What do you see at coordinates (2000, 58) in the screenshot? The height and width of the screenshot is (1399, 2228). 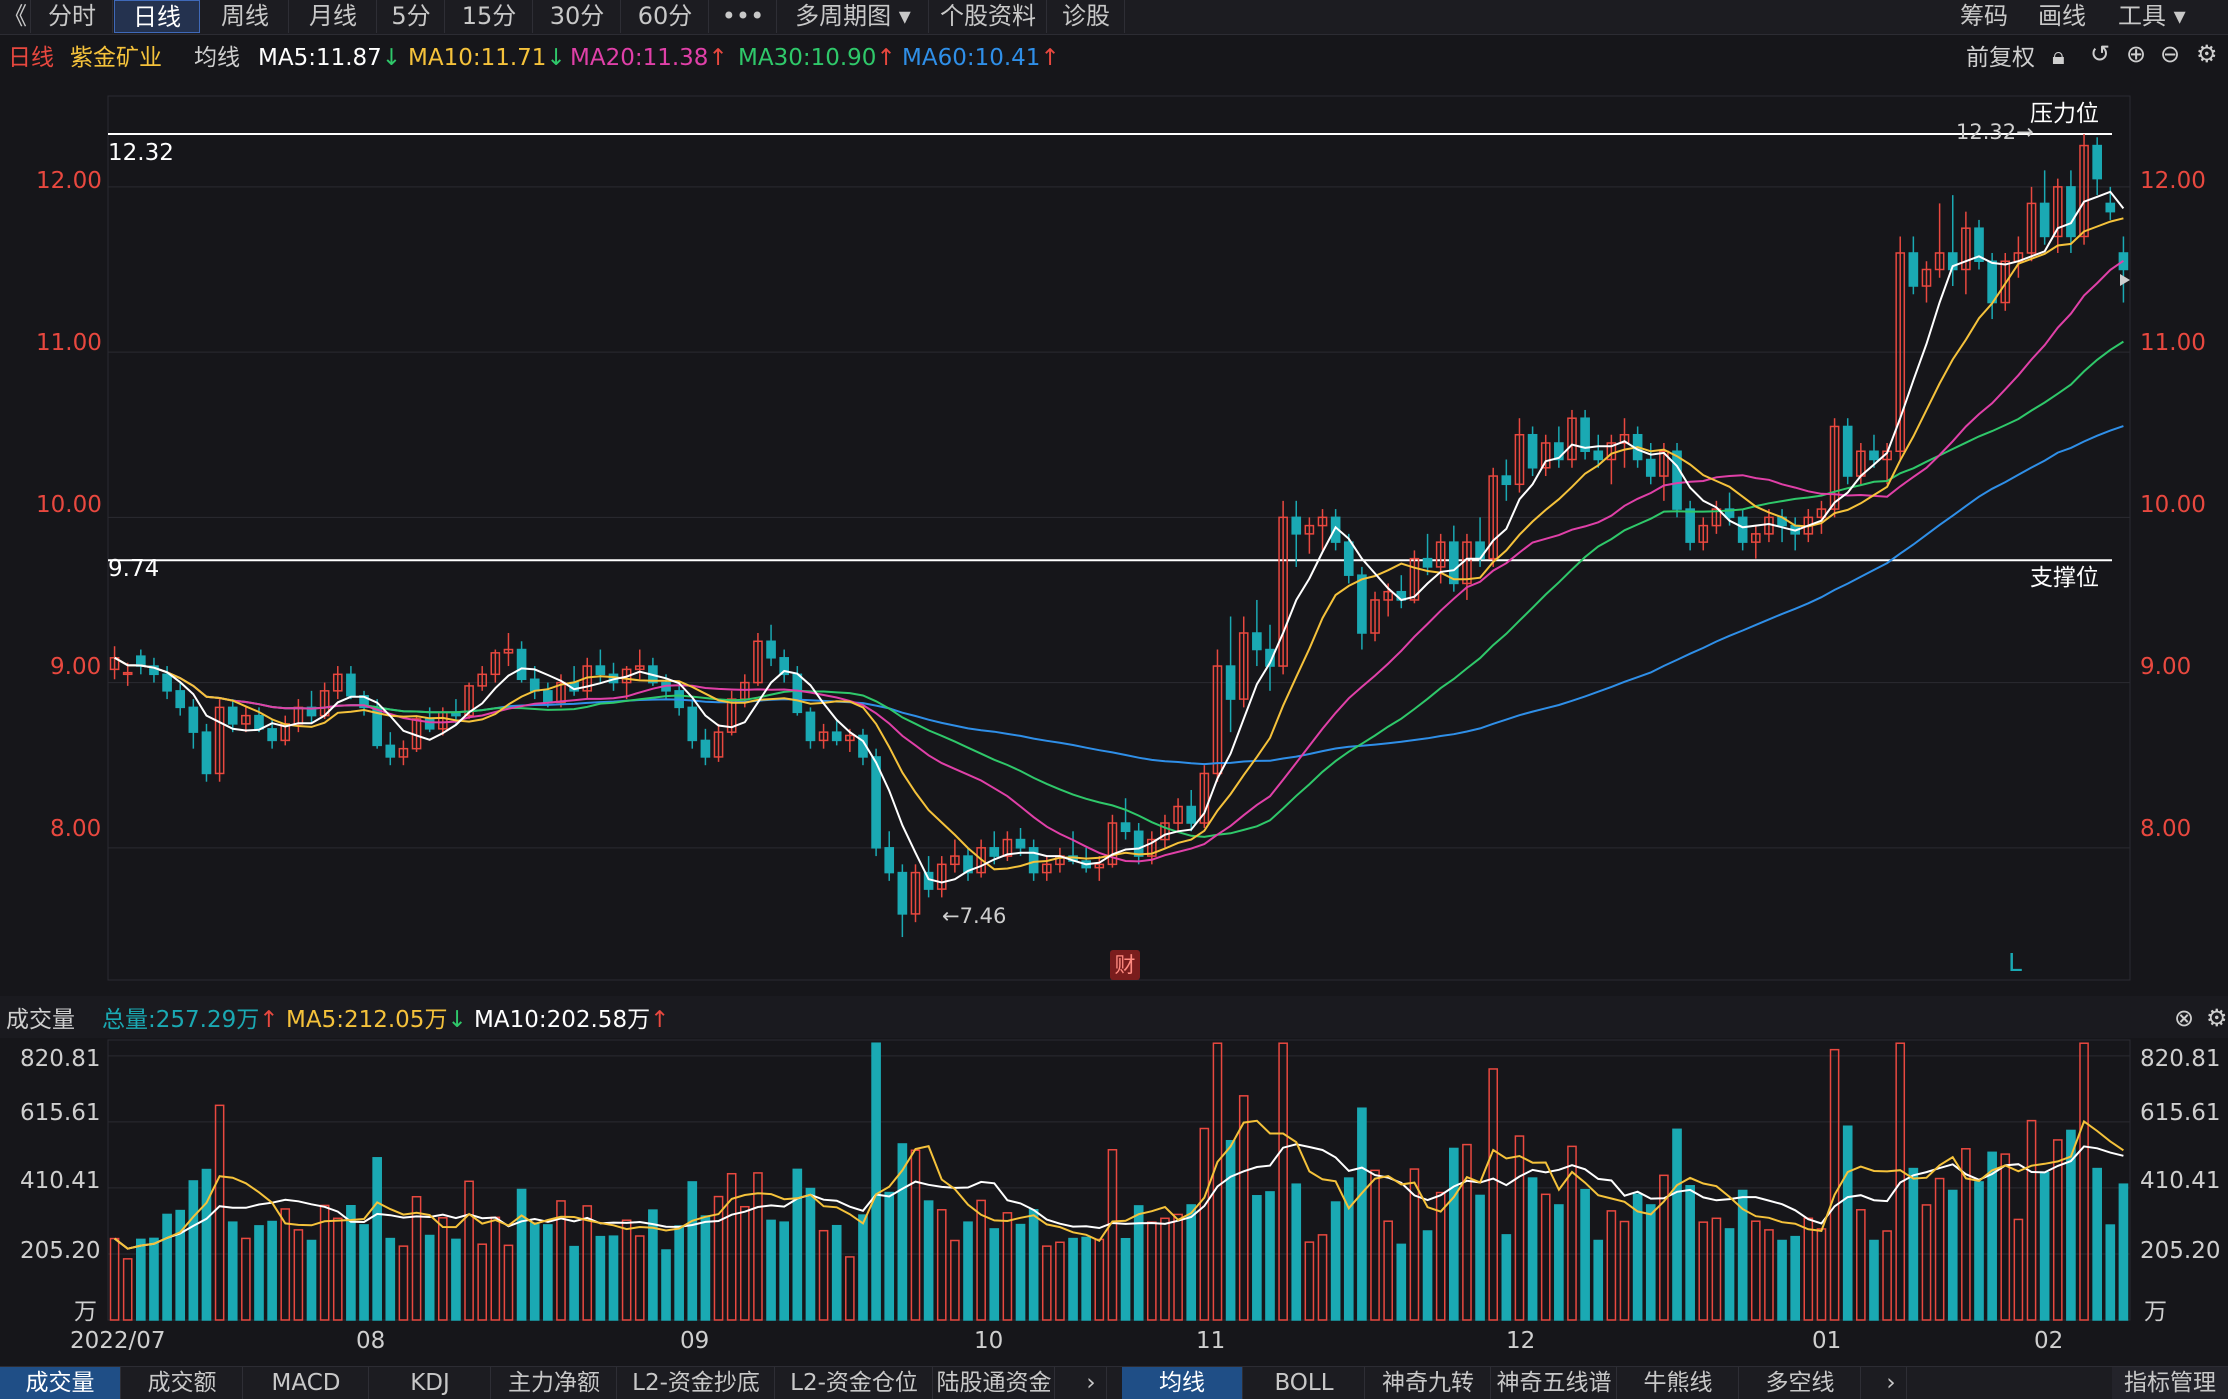 I see `adjust-label: 前复权` at bounding box center [2000, 58].